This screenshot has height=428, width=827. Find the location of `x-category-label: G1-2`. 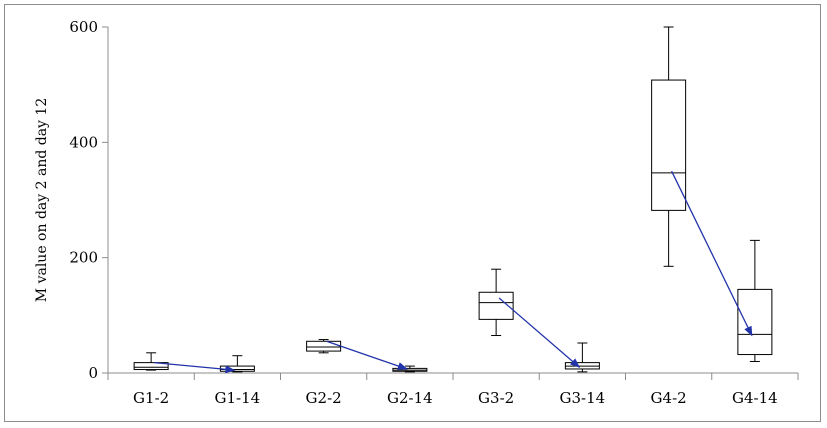

x-category-label: G1-2 is located at coordinates (151, 398).